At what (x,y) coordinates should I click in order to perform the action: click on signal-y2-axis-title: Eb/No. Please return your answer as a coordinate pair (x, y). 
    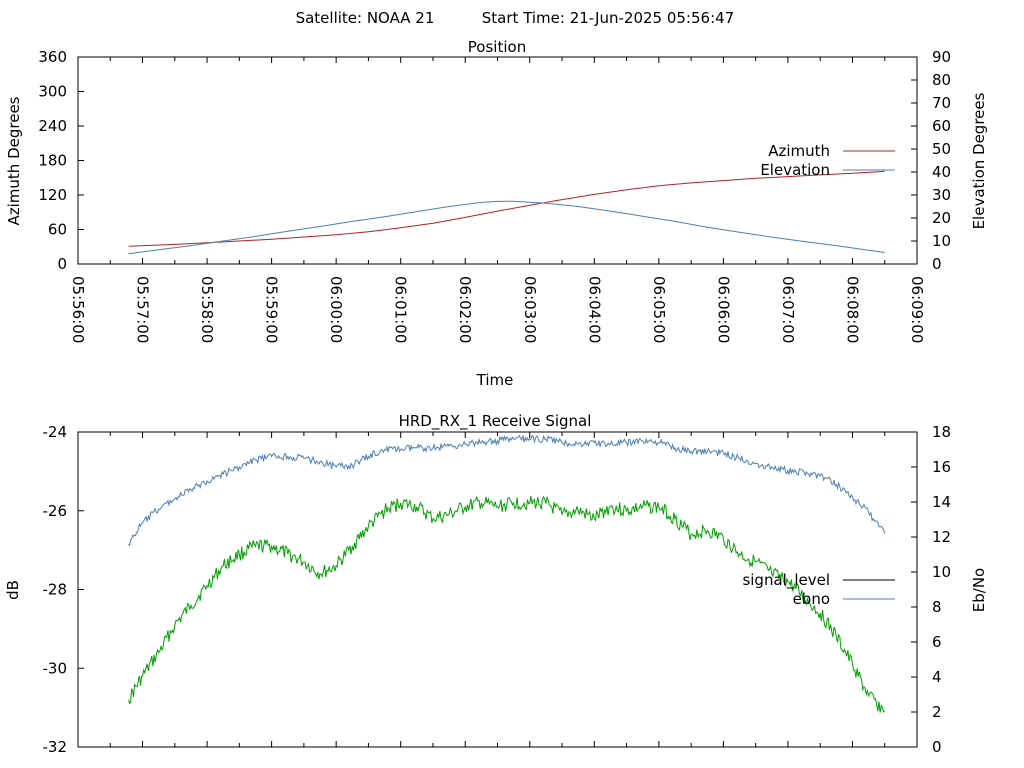
    Looking at the image, I should click on (979, 590).